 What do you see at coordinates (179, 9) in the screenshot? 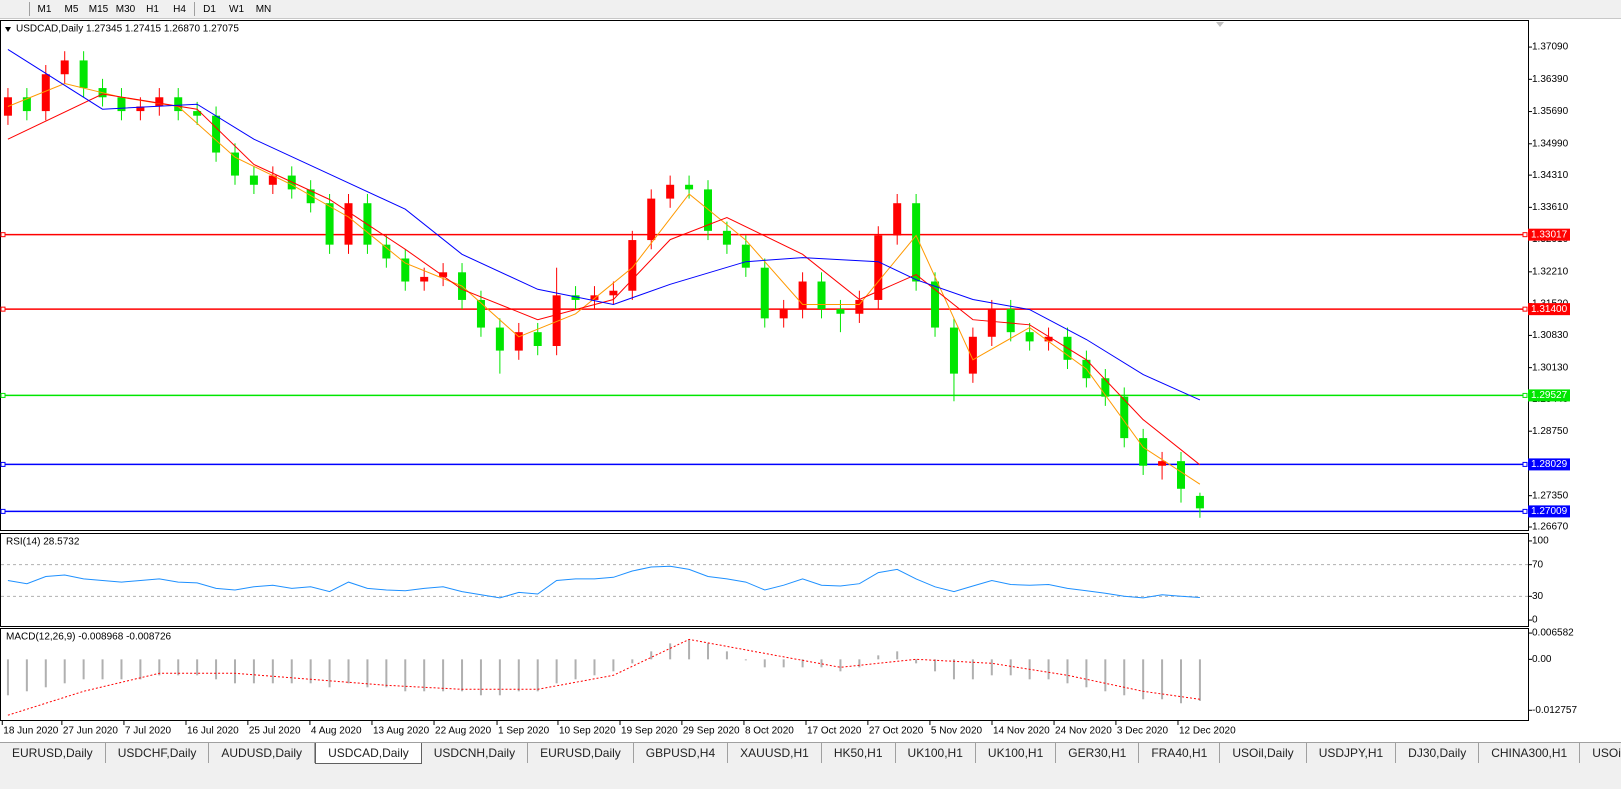
I see `timeframe-button: H4` at bounding box center [179, 9].